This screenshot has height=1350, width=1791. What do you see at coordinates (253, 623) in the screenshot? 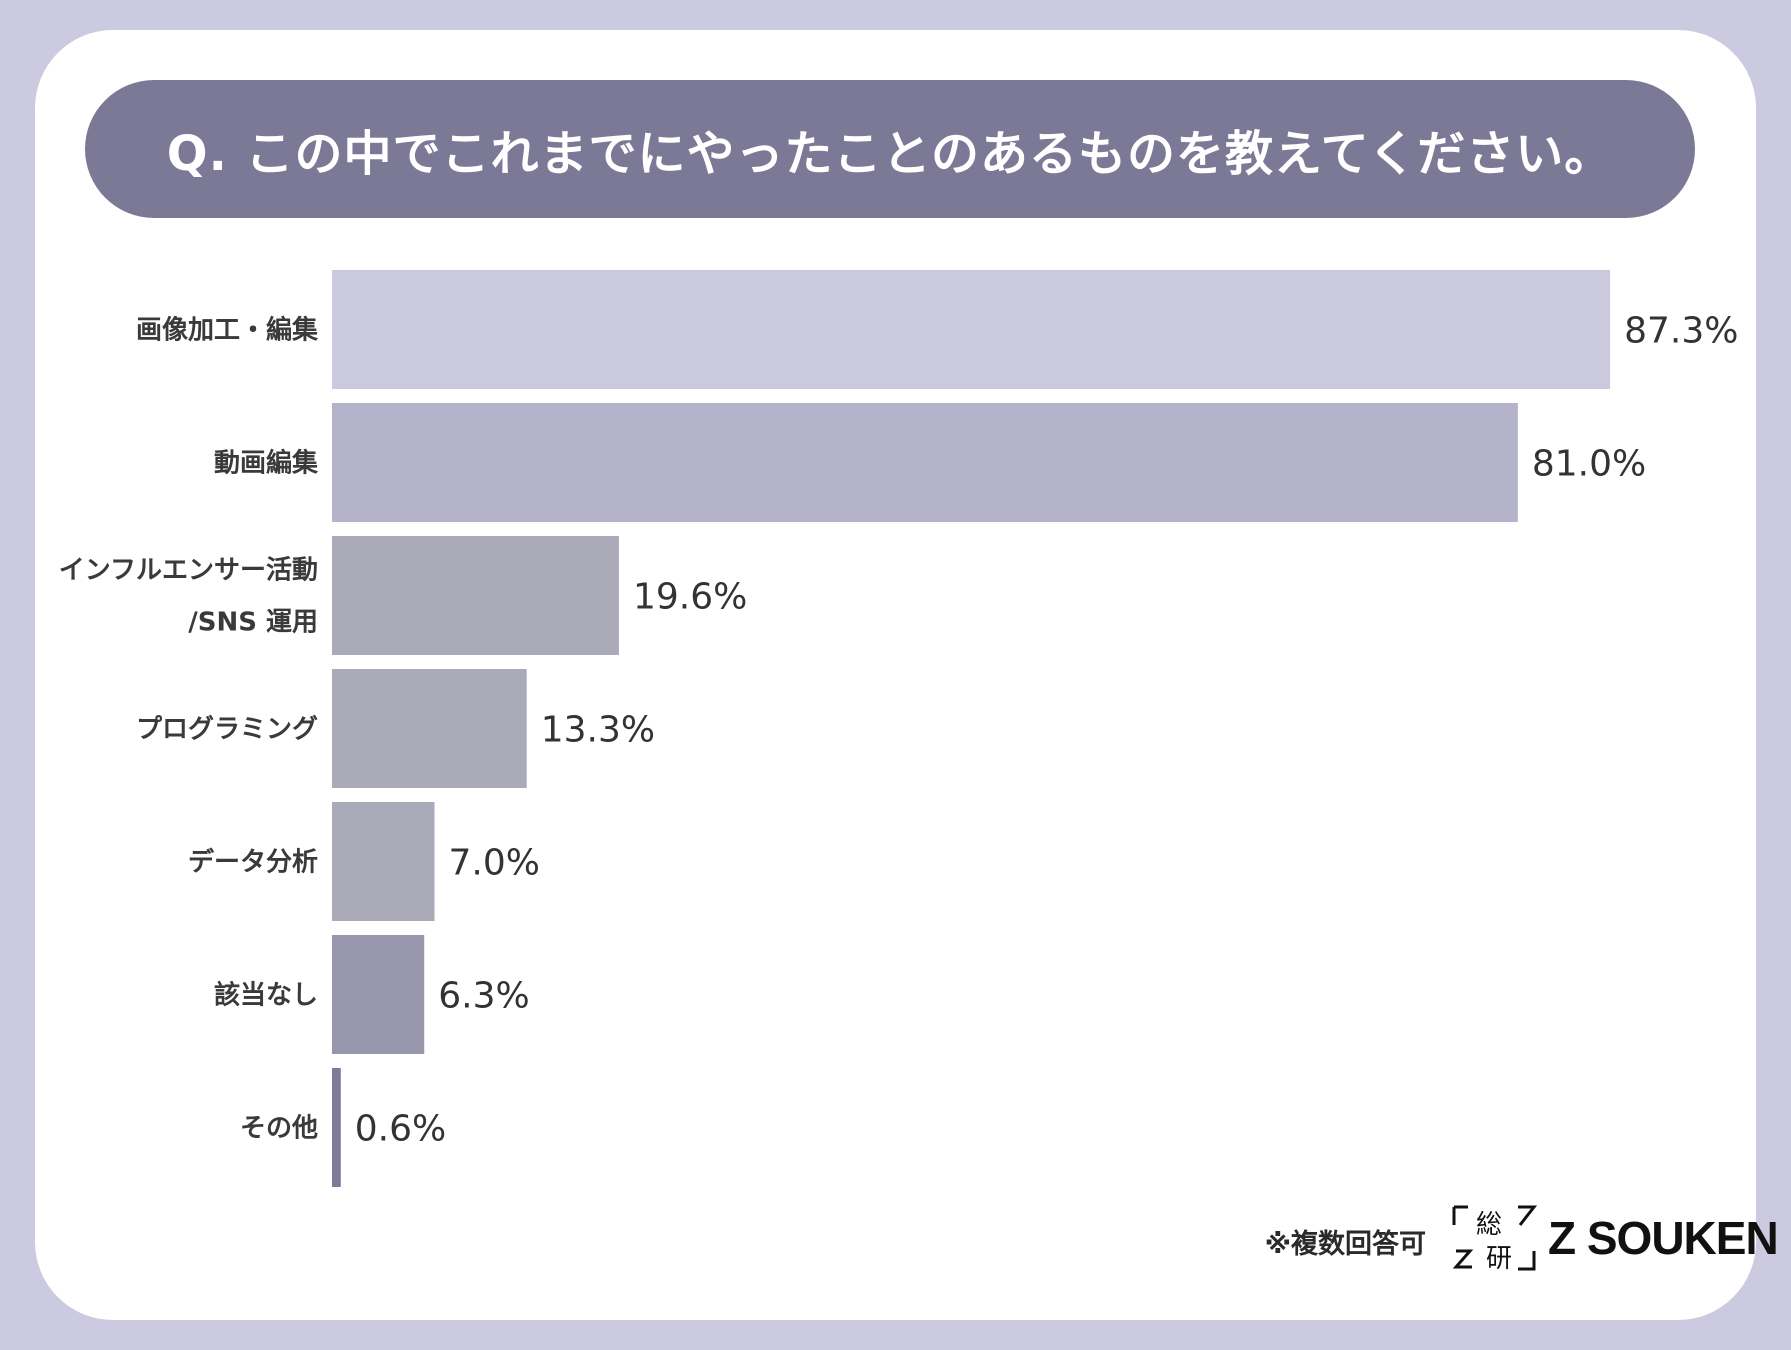
I see `category-label: /SNS 運用` at bounding box center [253, 623].